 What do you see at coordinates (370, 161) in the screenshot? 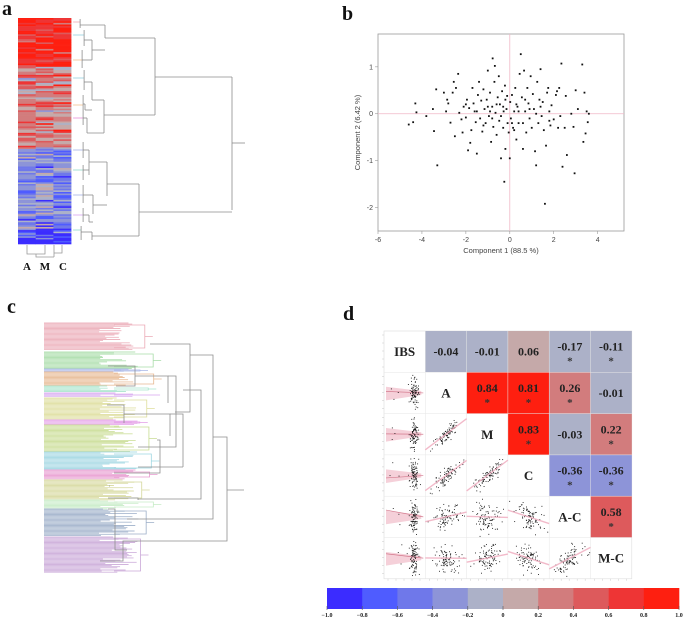
I see `y-tick-label: -1` at bounding box center [370, 161].